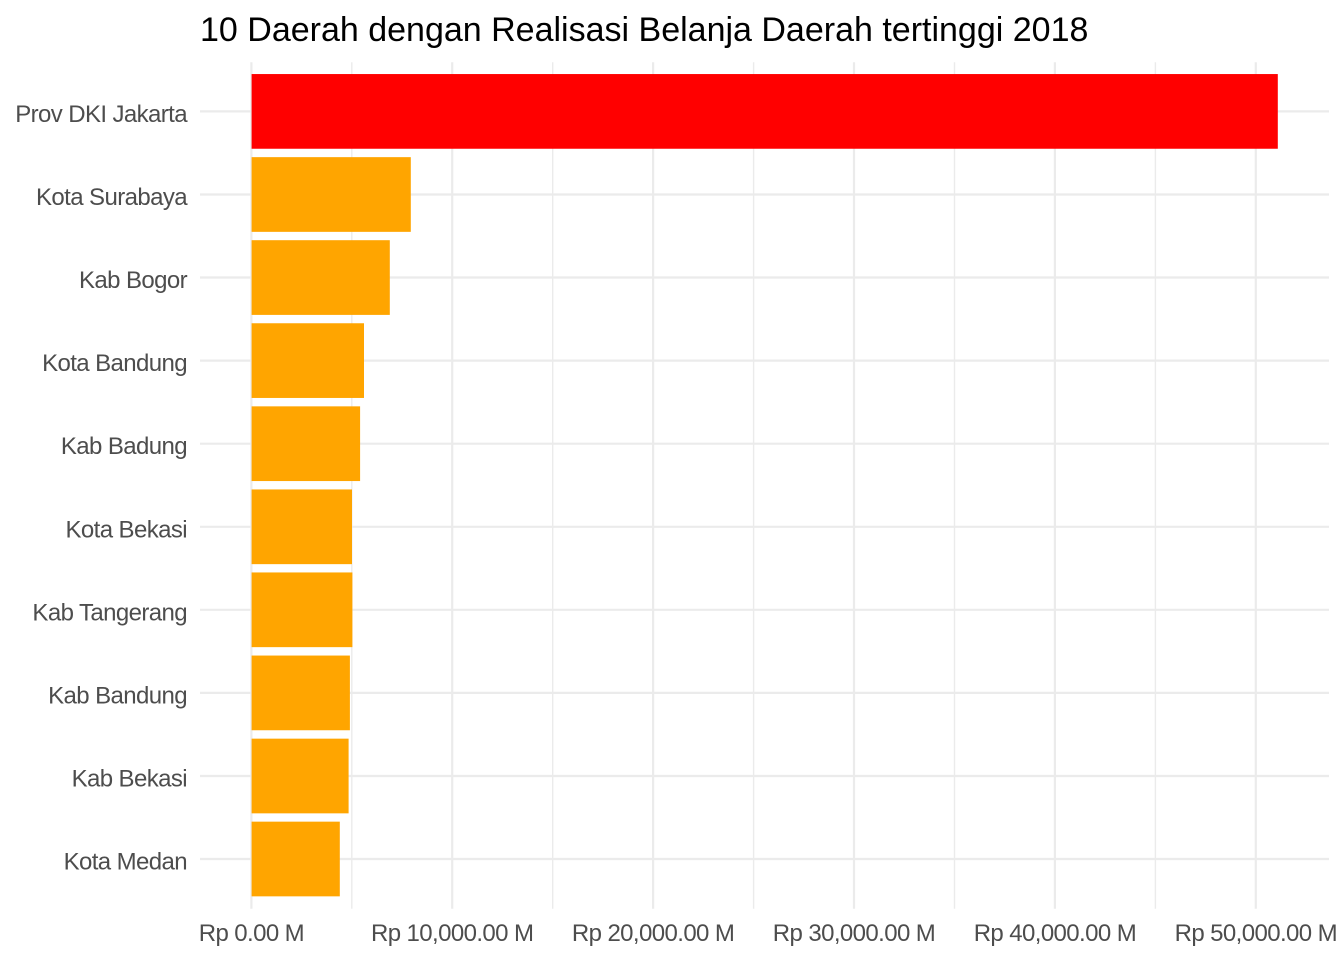 The image size is (1344, 960). What do you see at coordinates (653, 933) in the screenshot?
I see `svg-text: Rp 20,000.00 M` at bounding box center [653, 933].